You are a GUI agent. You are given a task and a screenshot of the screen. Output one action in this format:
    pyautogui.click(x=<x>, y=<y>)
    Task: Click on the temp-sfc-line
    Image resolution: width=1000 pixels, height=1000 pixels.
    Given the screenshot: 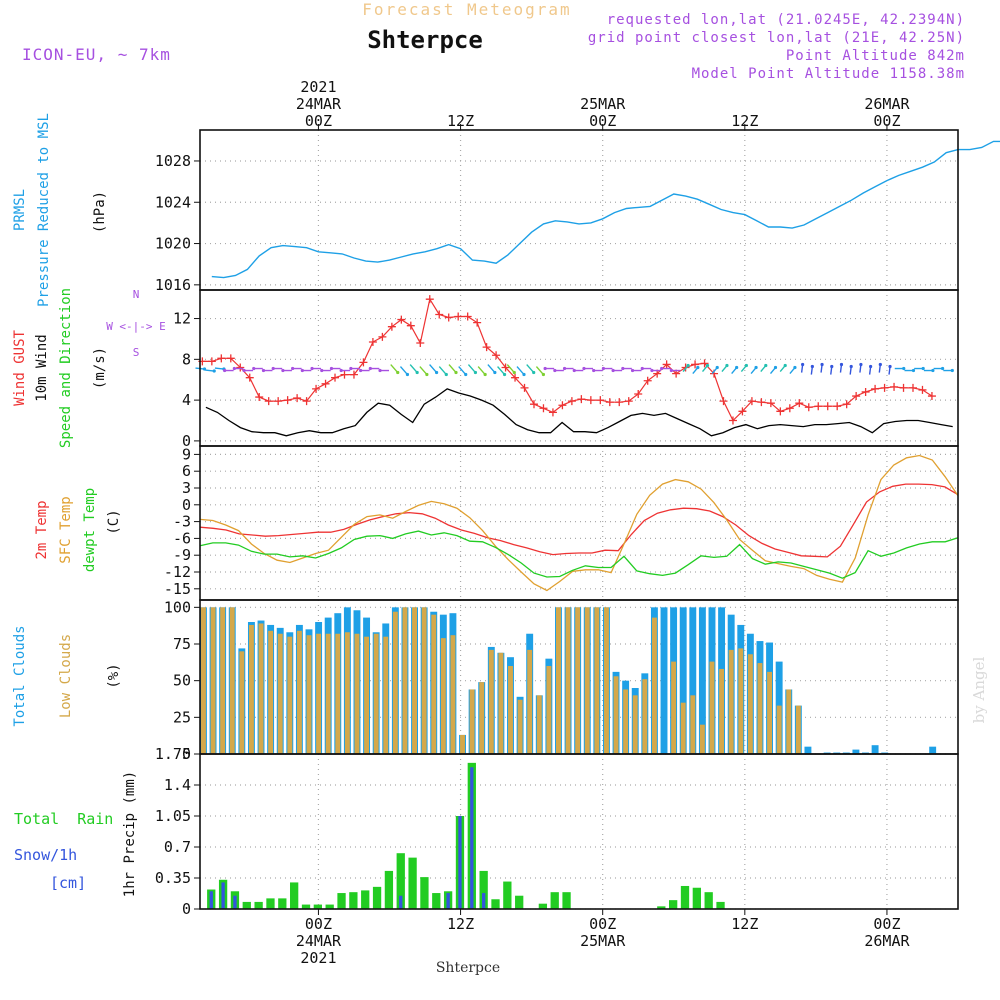 What is the action you would take?
    pyautogui.click(x=579, y=523)
    